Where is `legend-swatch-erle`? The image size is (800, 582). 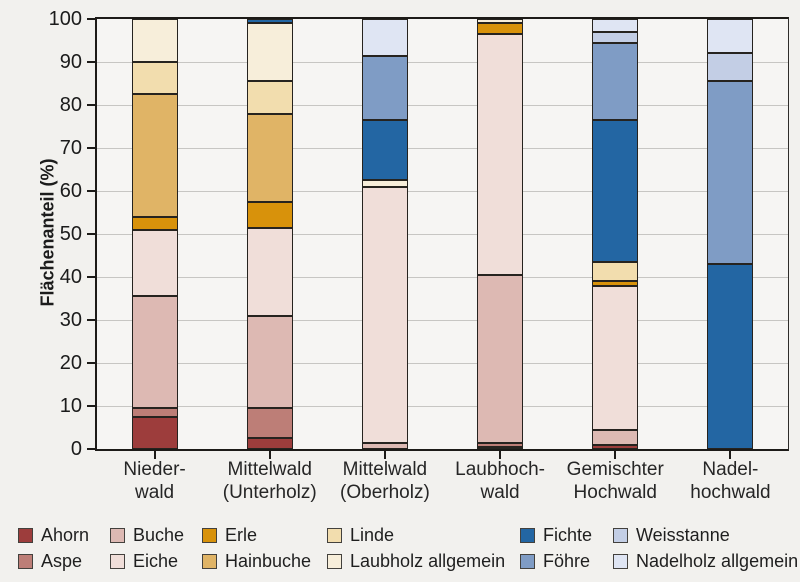 legend-swatch-erle is located at coordinates (209, 535).